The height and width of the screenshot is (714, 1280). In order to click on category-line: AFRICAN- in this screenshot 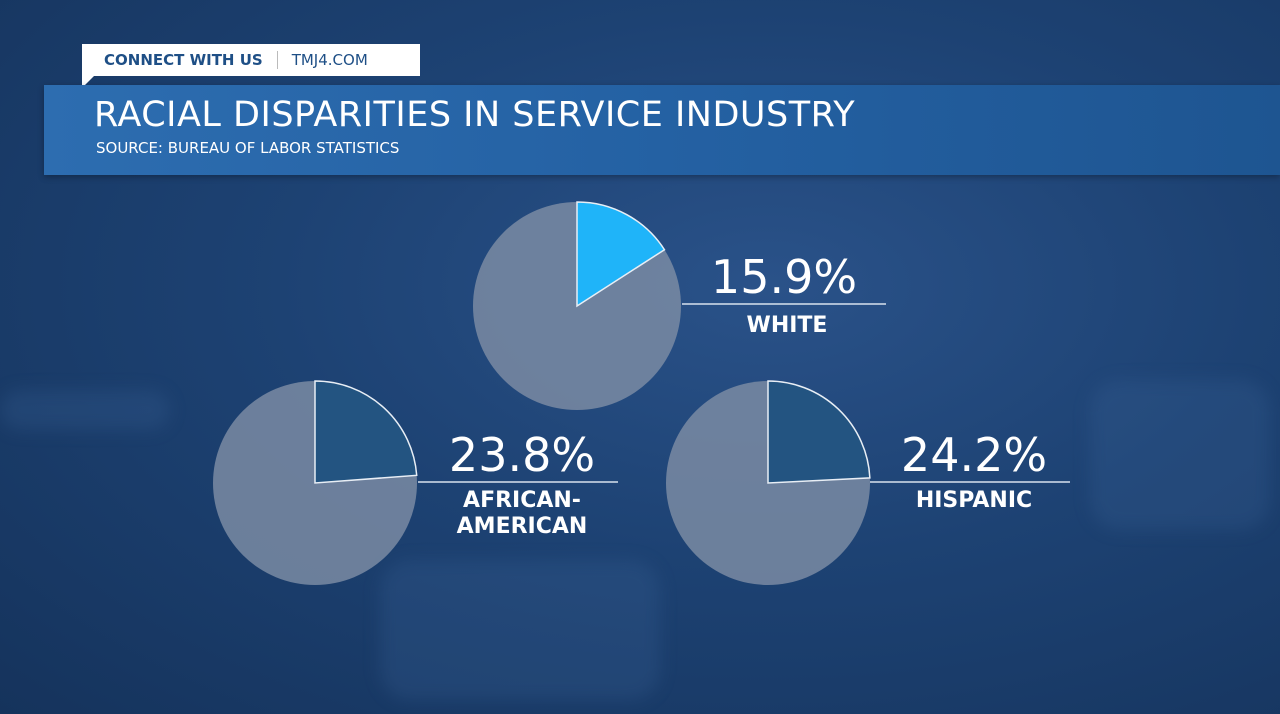, I will do `click(522, 500)`.